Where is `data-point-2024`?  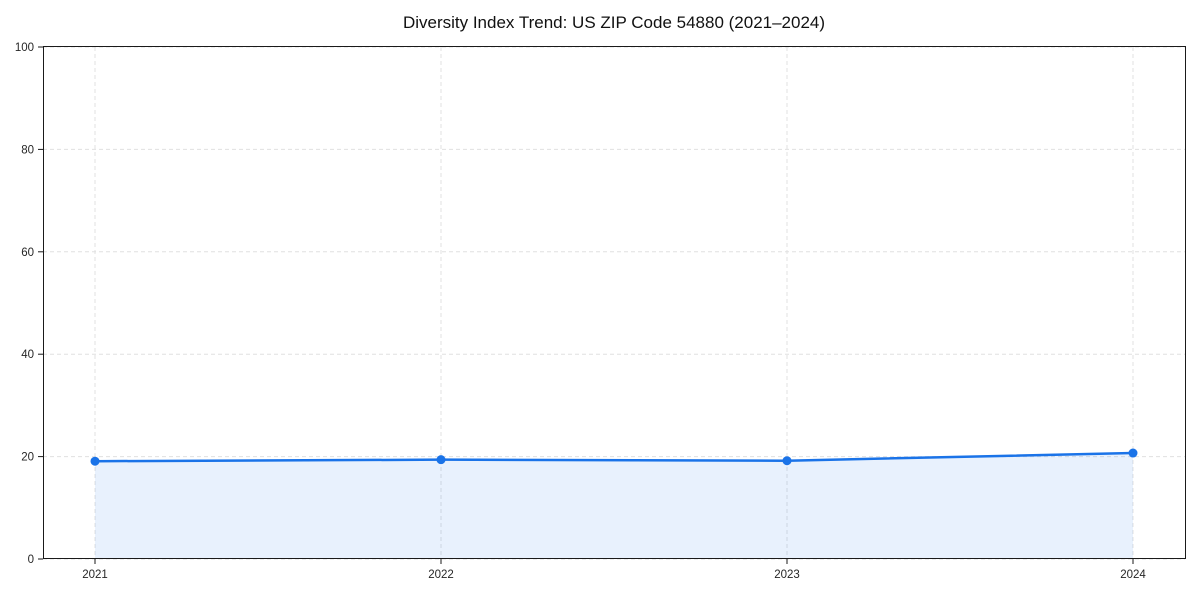 data-point-2024 is located at coordinates (1133, 453).